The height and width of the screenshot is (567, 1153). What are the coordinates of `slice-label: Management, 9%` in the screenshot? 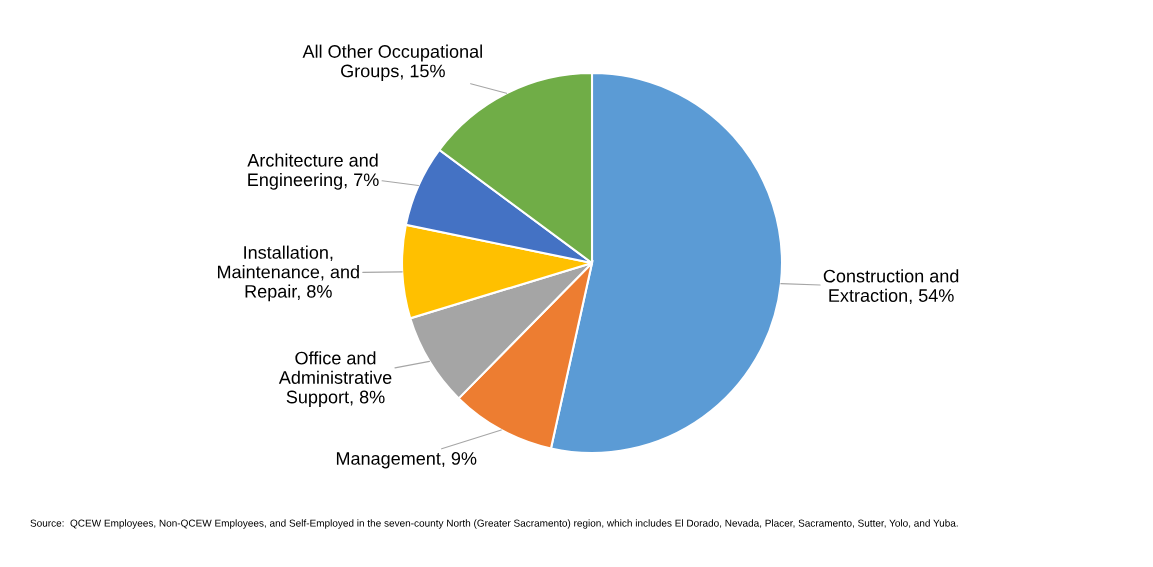 It's located at (406, 460).